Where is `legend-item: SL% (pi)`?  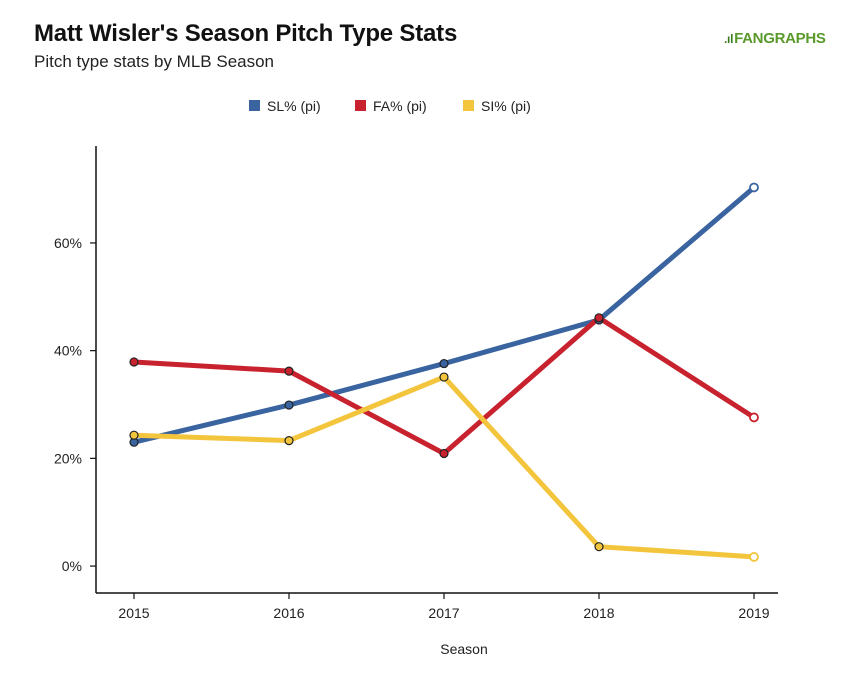 legend-item: SL% (pi) is located at coordinates (285, 106).